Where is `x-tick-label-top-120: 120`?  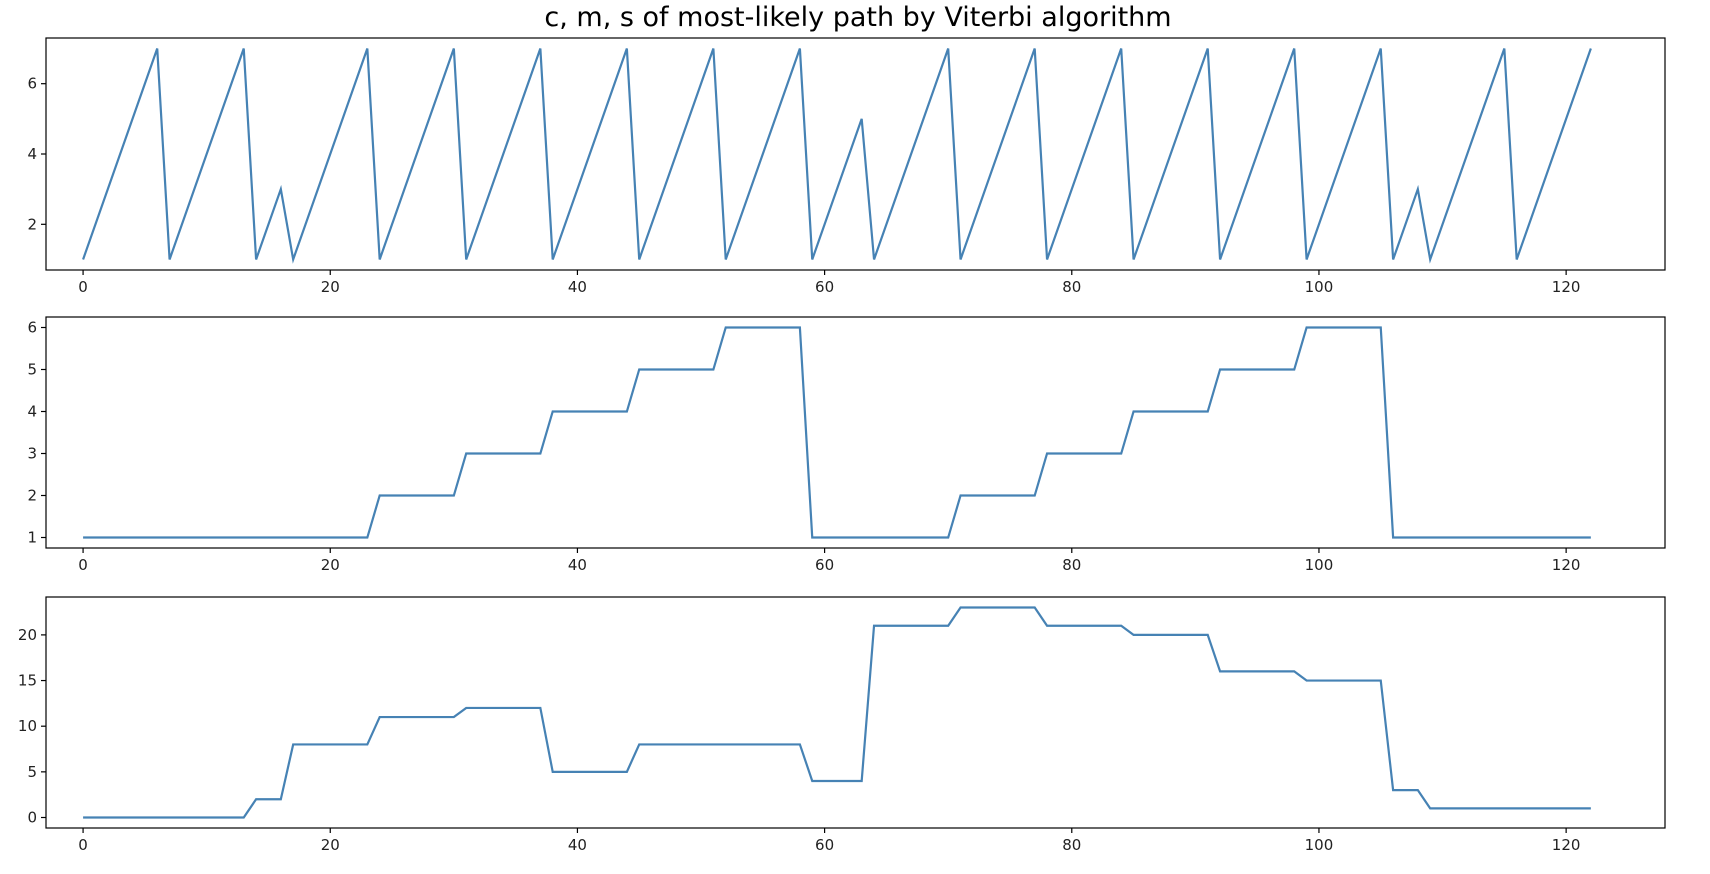
x-tick-label-top-120: 120 is located at coordinates (1566, 287).